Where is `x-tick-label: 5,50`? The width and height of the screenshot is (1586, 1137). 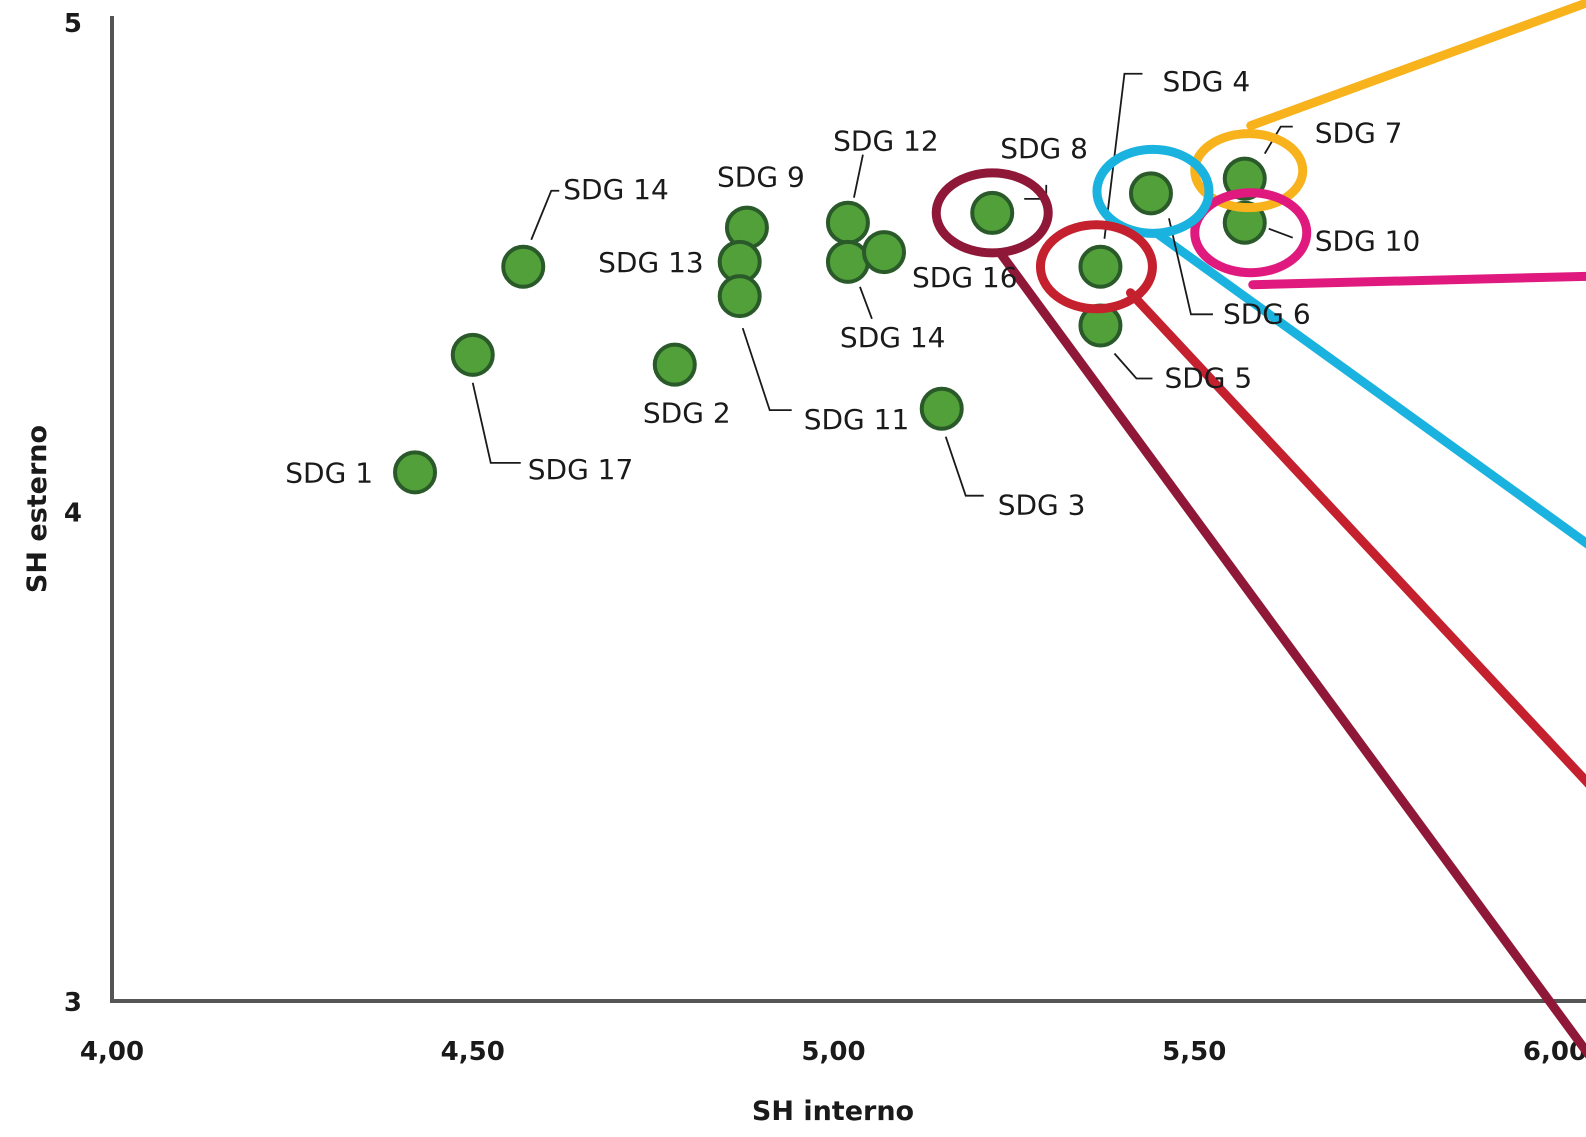 x-tick-label: 5,50 is located at coordinates (1194, 1052).